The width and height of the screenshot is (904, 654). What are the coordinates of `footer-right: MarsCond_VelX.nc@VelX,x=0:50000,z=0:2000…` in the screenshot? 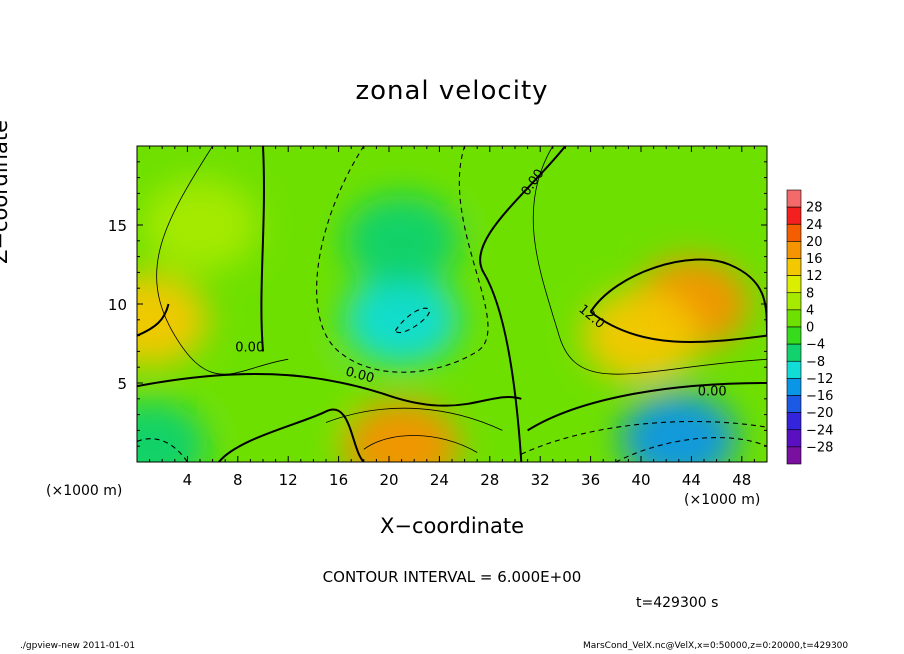 It's located at (716, 646).